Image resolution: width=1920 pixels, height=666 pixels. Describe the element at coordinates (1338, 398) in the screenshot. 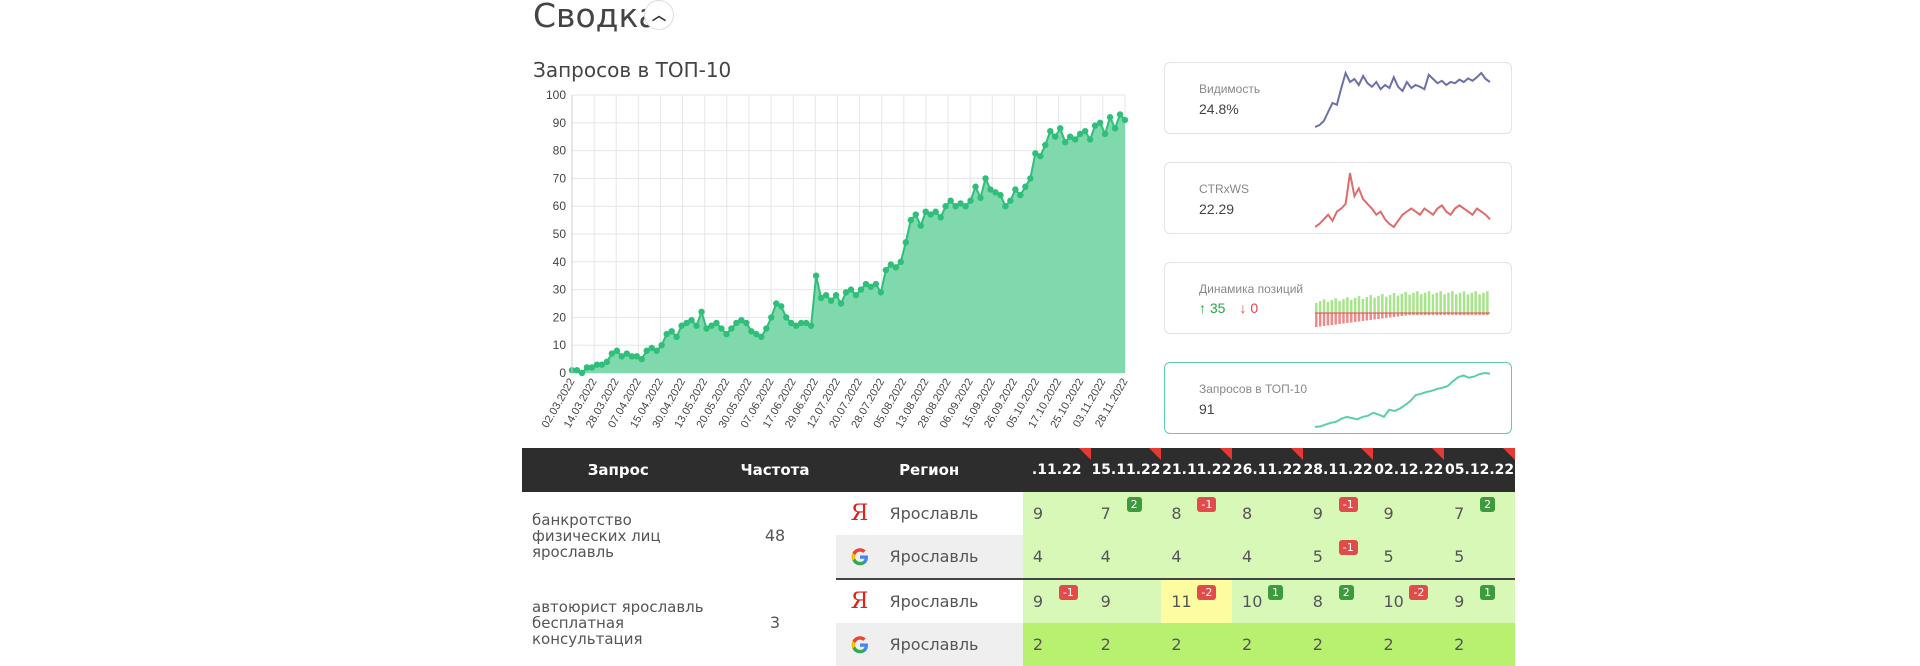

I see `top10-card: Запросов в ТОП-10 91` at that location.